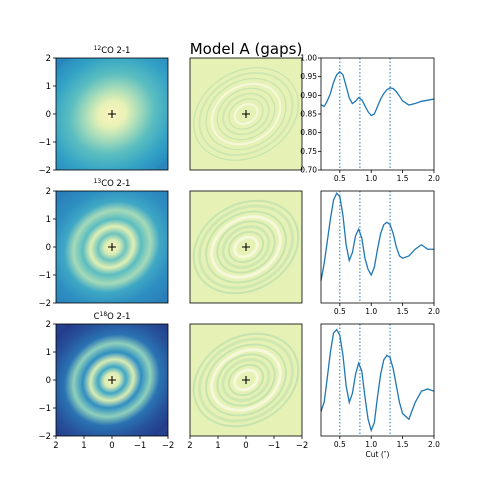 The width and height of the screenshot is (479, 490). I want to click on y-tick-label: 0.85, so click(308, 114).